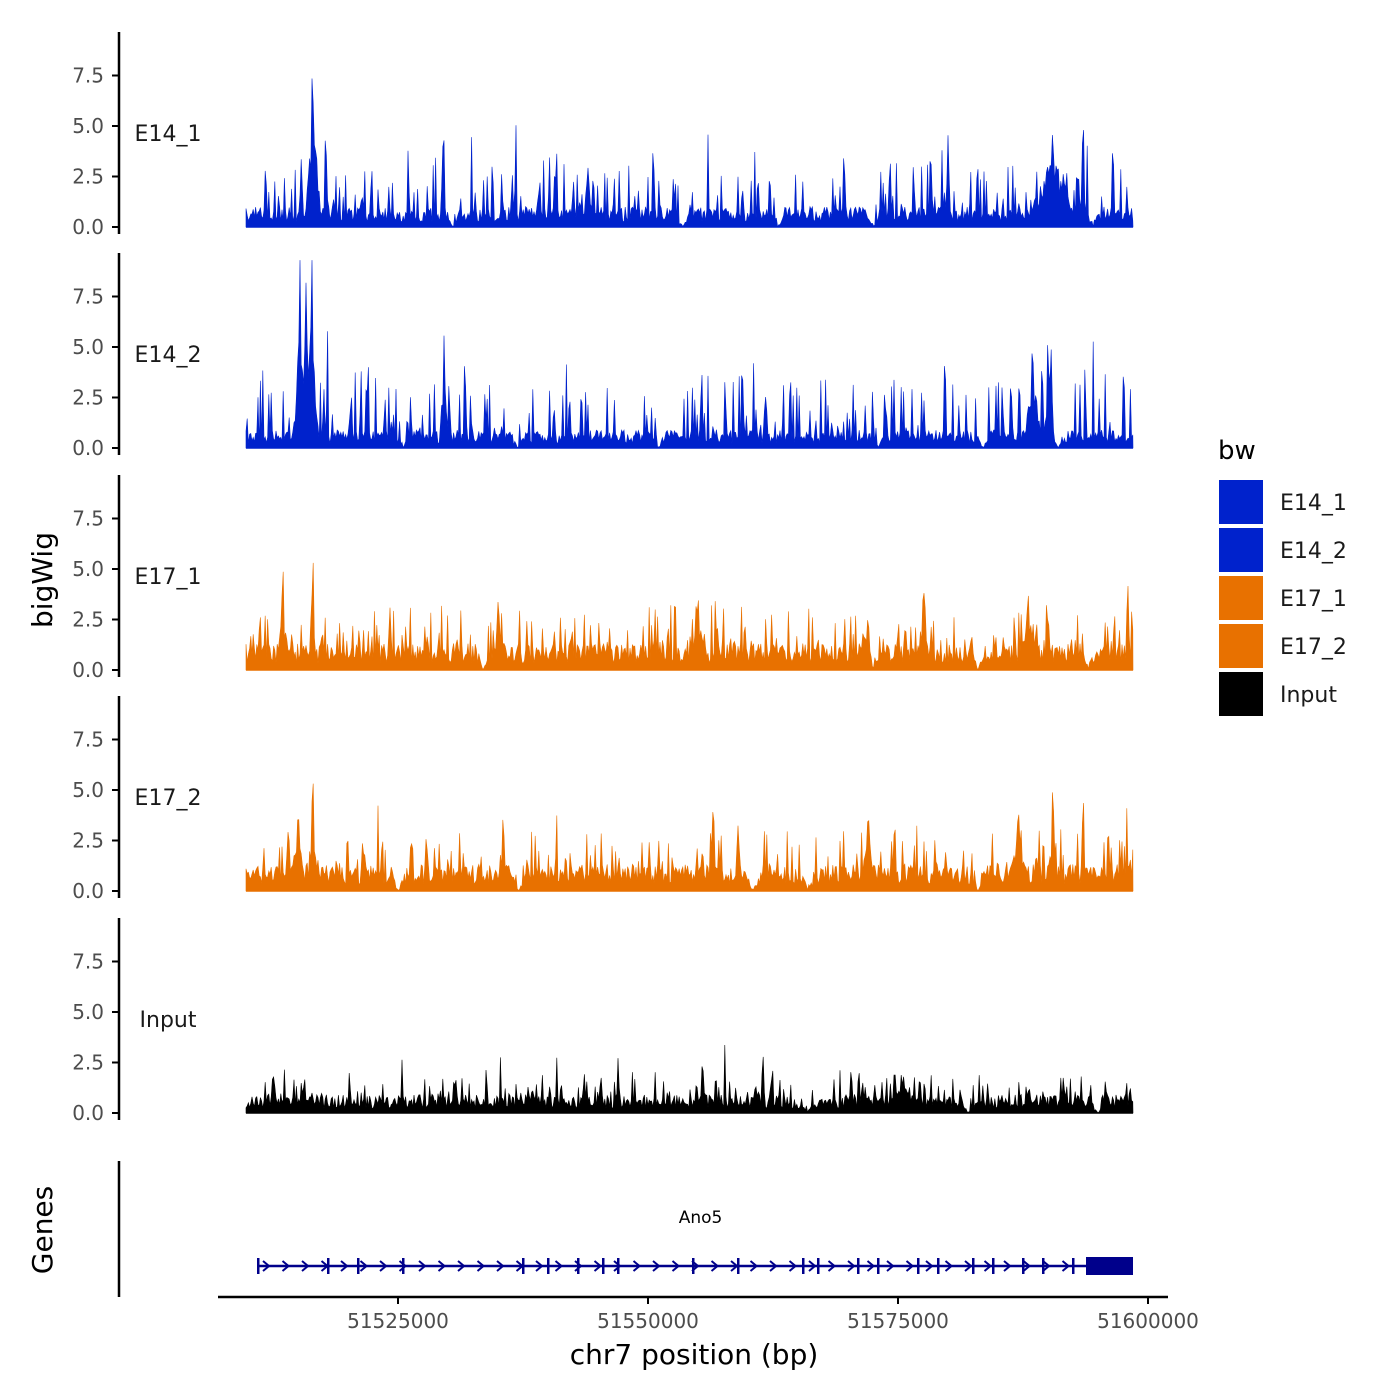 The width and height of the screenshot is (1400, 1400). I want to click on y-tick-label-E14_1-0: 0.0, so click(88, 227).